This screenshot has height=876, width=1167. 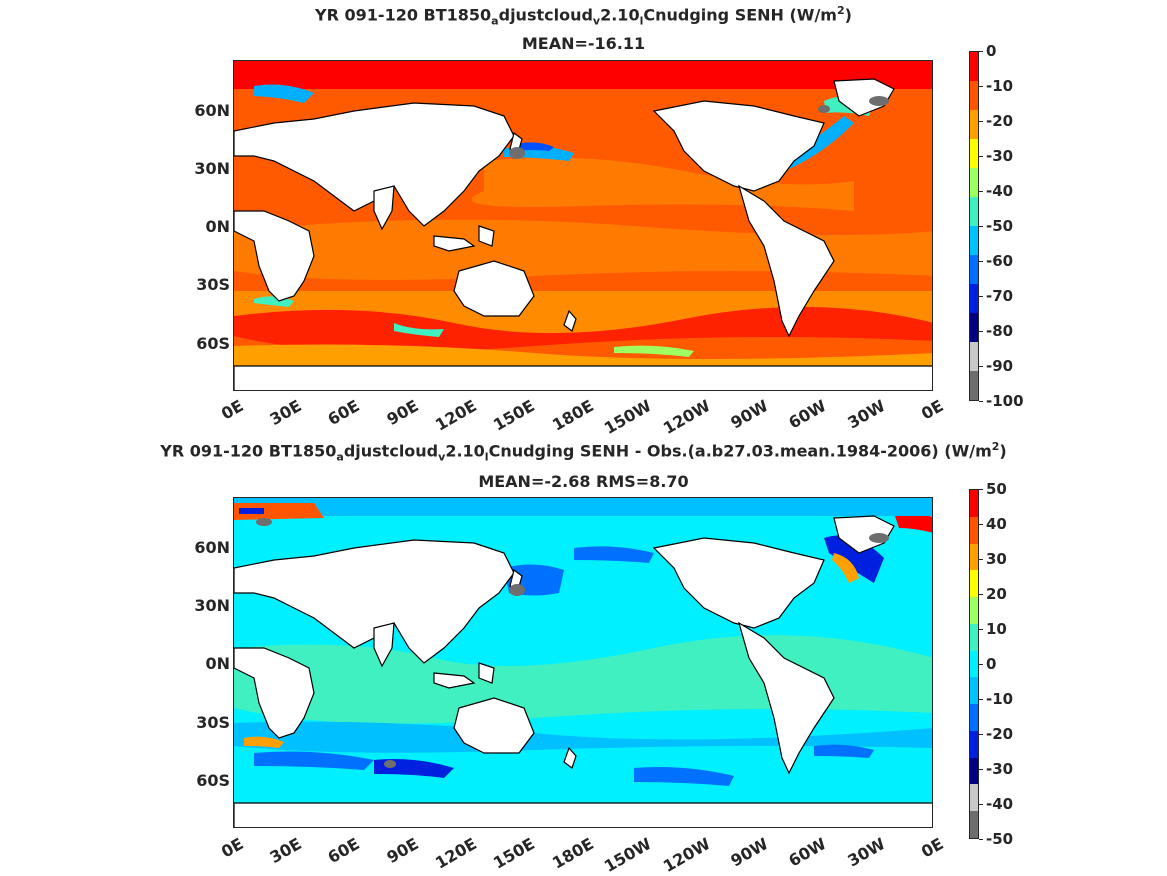 I want to click on top-lon-label: 150E, so click(x=514, y=415).